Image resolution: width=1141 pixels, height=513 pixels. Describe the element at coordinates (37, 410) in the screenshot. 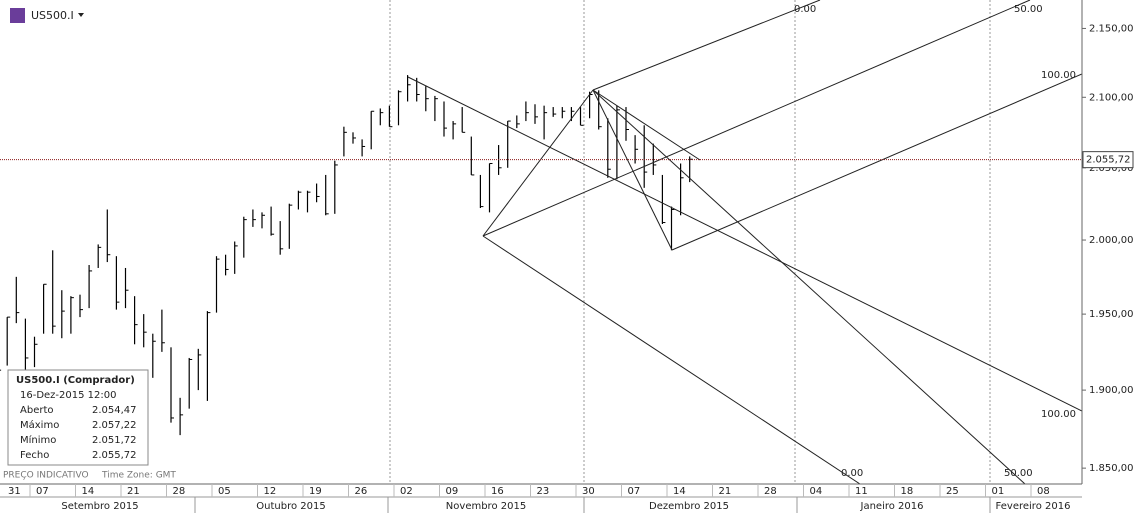

I see `info-key: Aberto` at that location.